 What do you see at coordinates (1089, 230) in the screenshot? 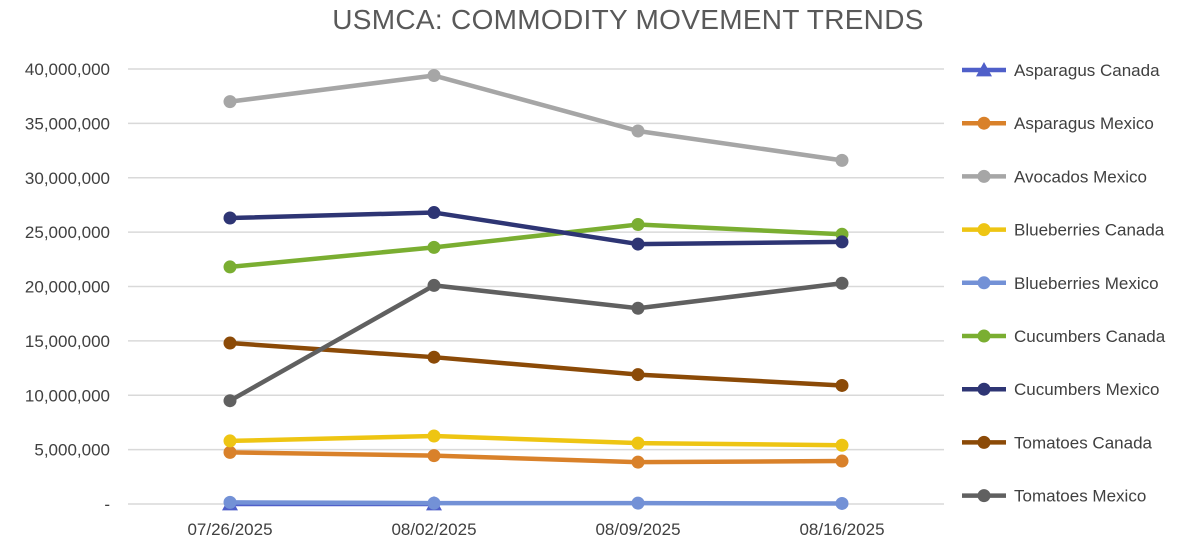
I see `legend-label: Blueberries Canada` at bounding box center [1089, 230].